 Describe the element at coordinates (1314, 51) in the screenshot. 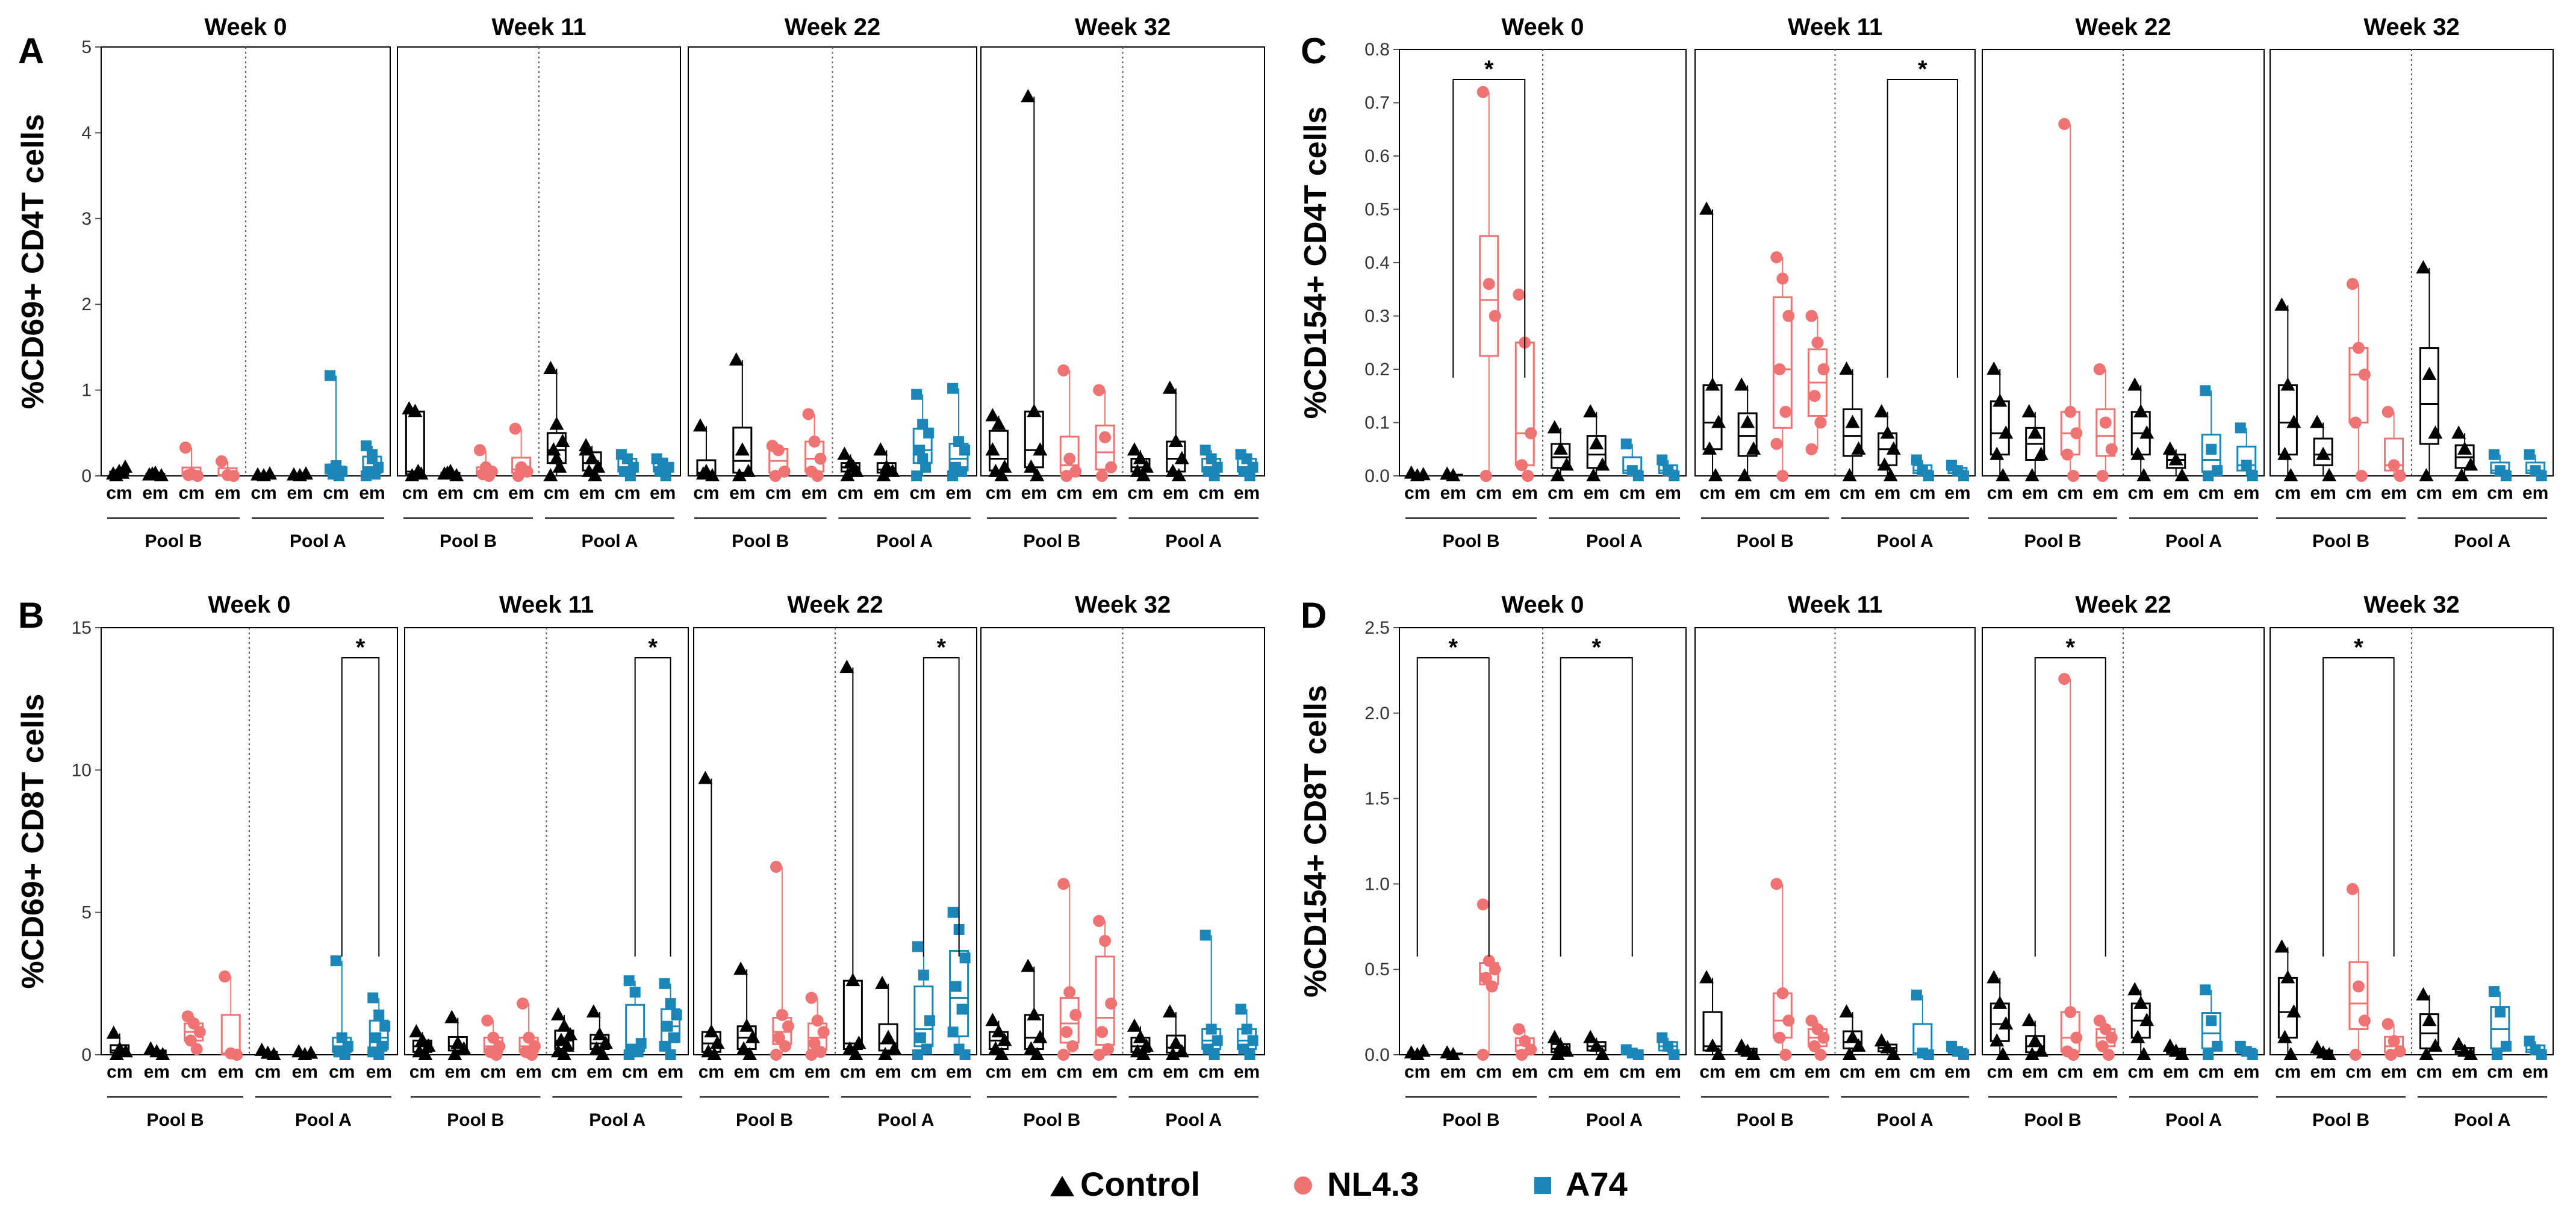

I see `panel-letter: C` at that location.